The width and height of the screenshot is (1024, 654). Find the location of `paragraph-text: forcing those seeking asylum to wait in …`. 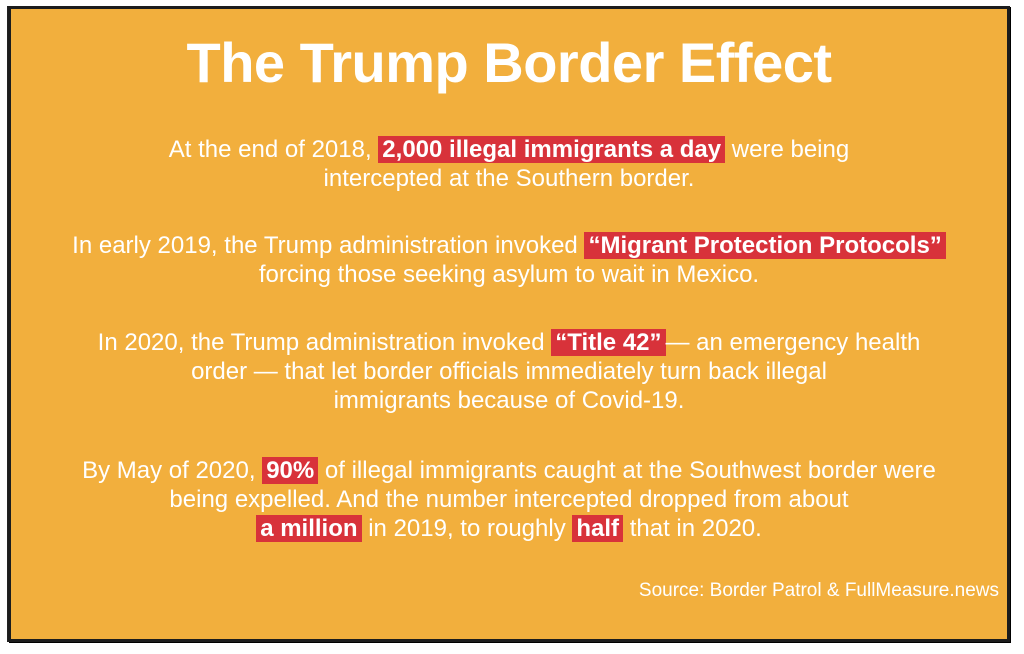

paragraph-text: forcing those seeking asylum to wait in … is located at coordinates (509, 274).